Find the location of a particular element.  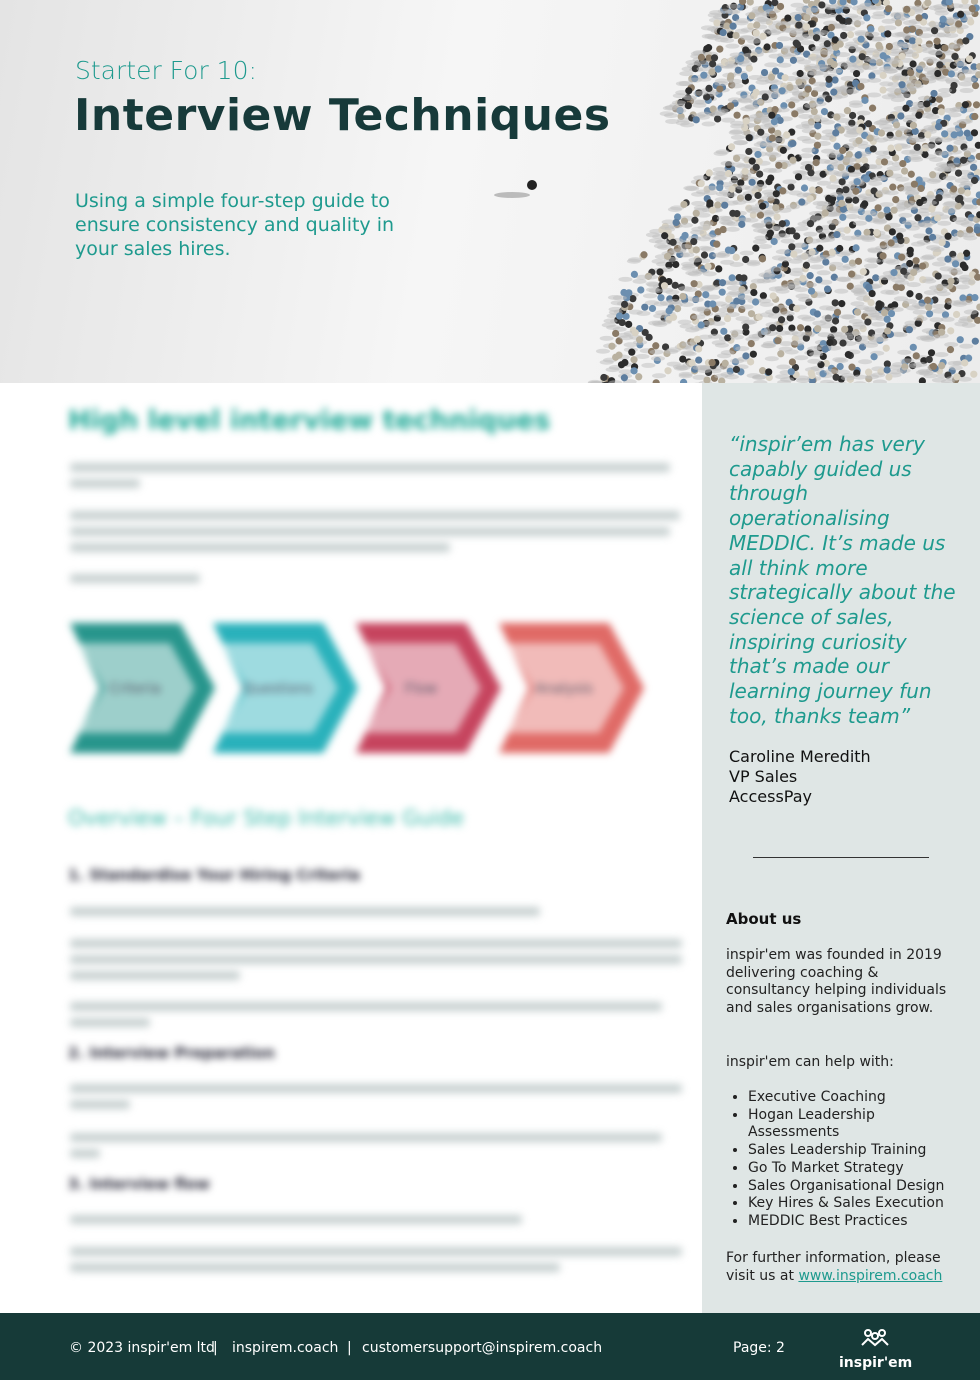

author-company: AccessPay is located at coordinates (770, 796).